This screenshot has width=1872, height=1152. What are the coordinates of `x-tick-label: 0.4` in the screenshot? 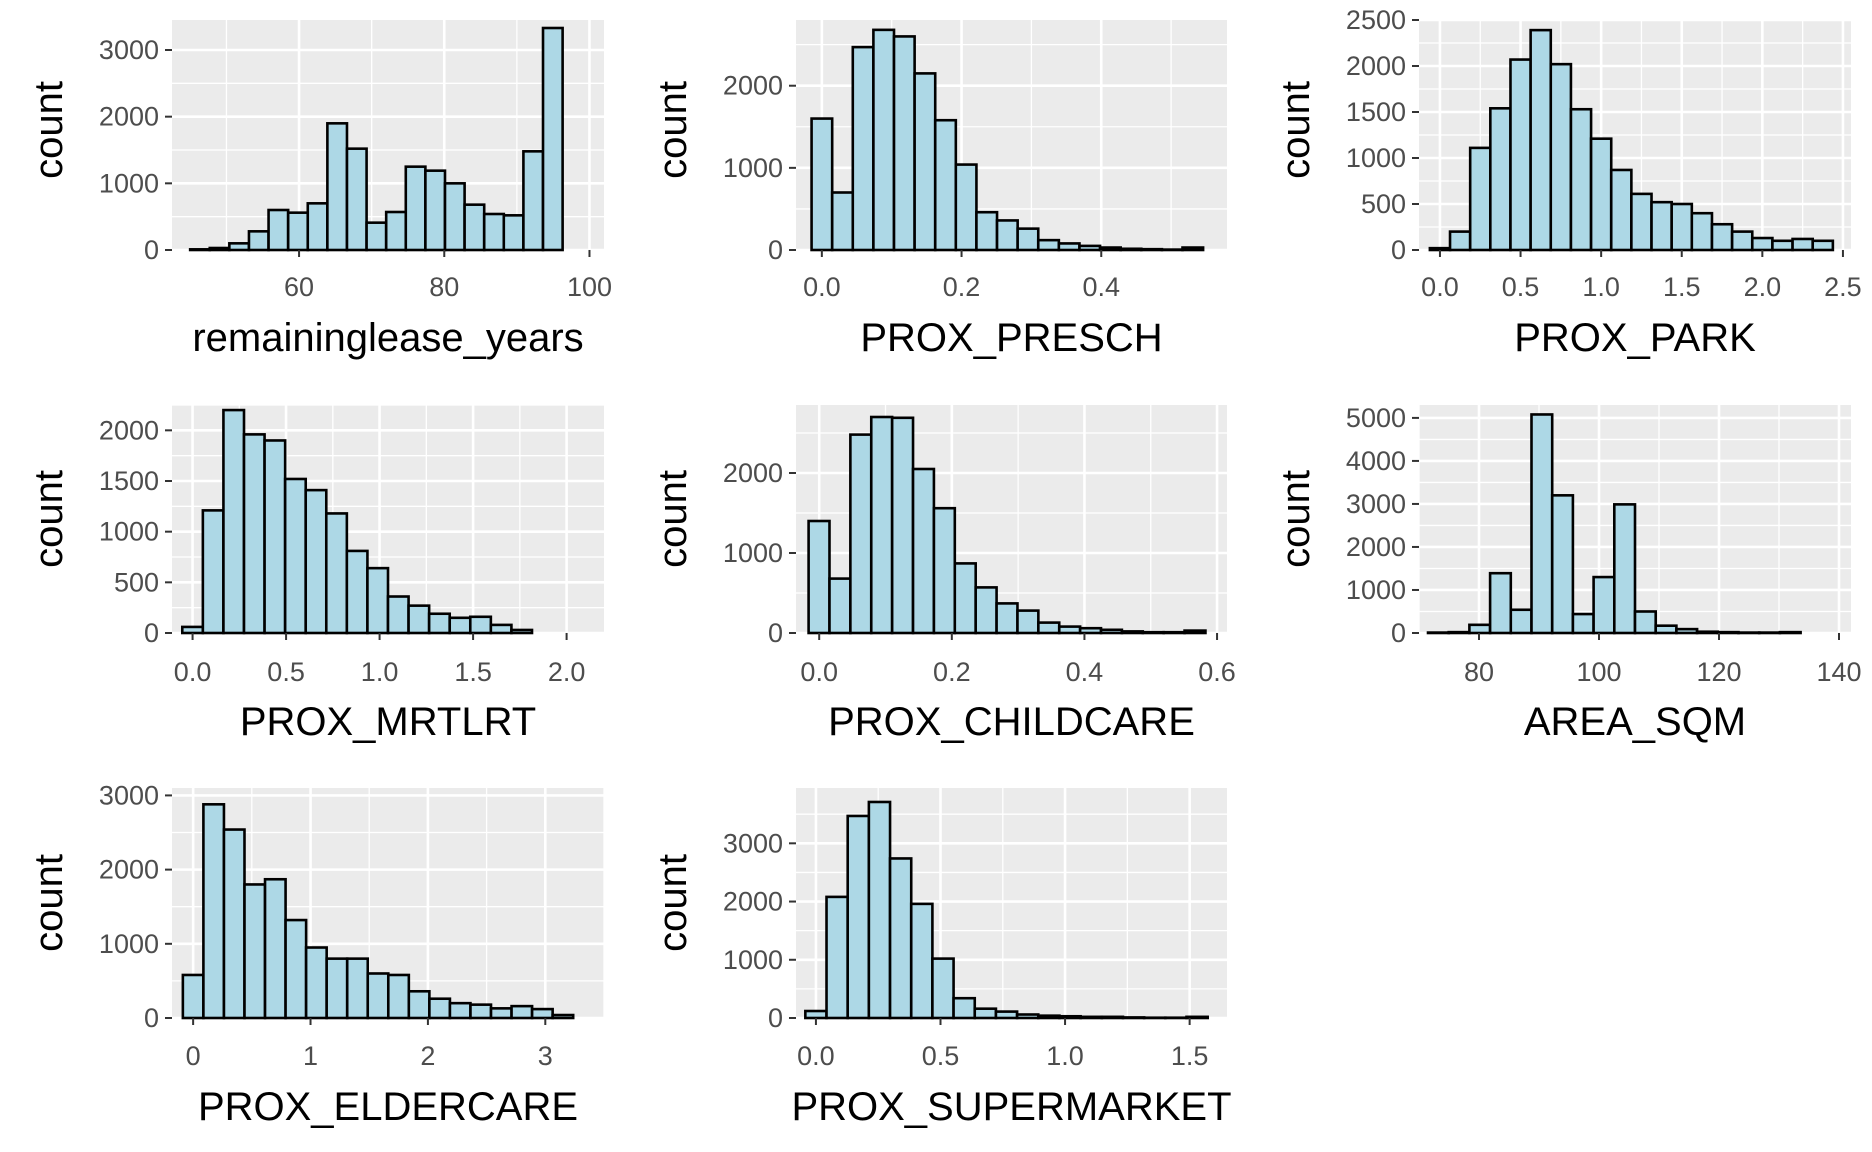 It's located at (1101, 287).